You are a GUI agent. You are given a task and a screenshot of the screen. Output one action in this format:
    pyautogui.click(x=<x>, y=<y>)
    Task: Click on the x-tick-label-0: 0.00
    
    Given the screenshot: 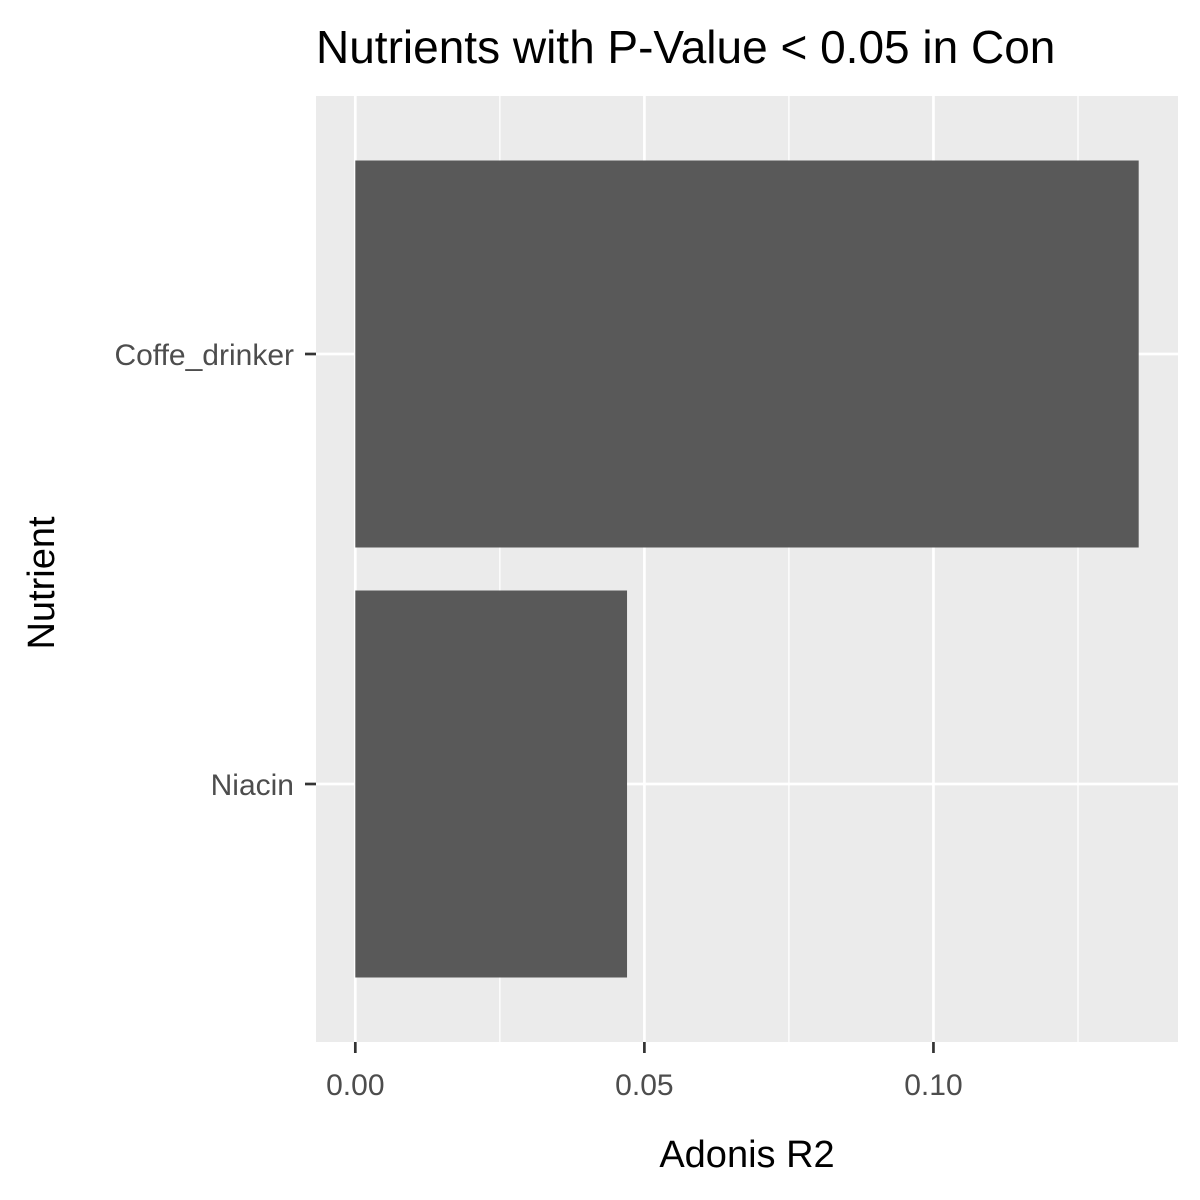 What is the action you would take?
    pyautogui.click(x=355, y=1085)
    